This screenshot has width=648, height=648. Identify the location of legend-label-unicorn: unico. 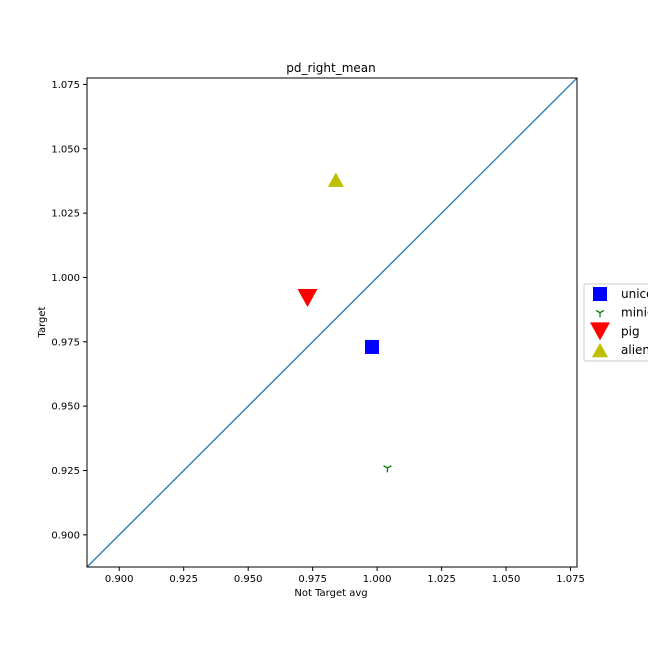
(634, 294).